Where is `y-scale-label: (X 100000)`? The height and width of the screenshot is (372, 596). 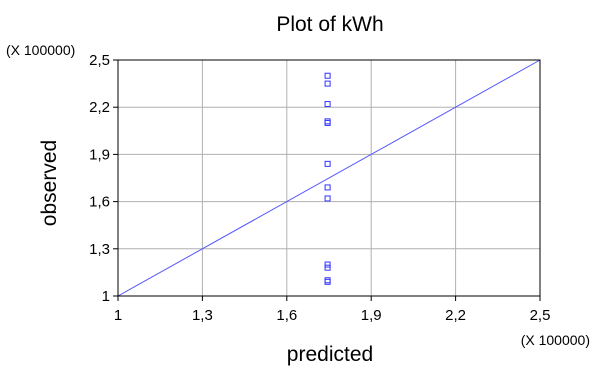 y-scale-label: (X 100000) is located at coordinates (40, 50).